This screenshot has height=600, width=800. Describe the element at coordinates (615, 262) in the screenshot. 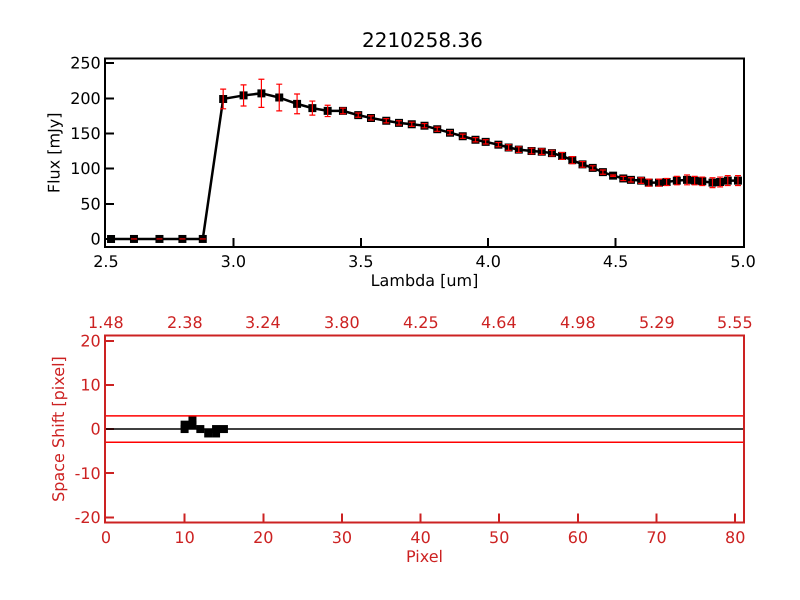

I see `x-tick-label: 4.5` at that location.